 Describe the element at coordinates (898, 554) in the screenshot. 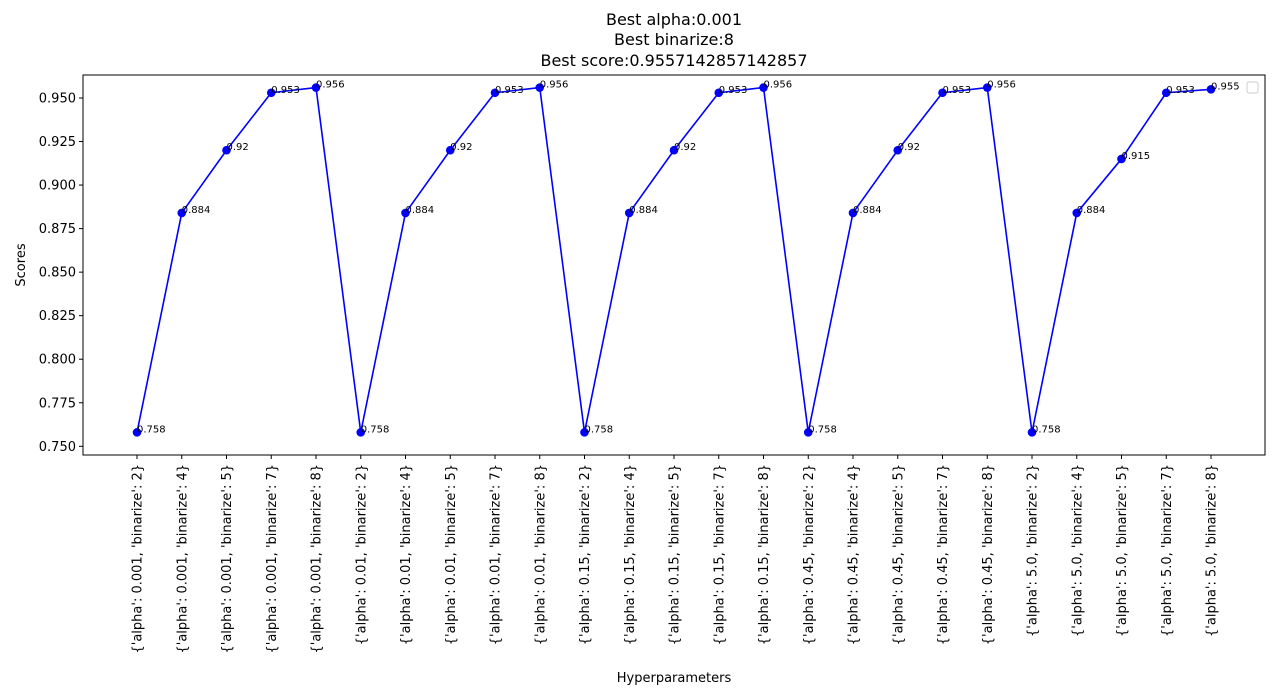

I see `x-tick-label: {'alpha': 0.45, 'binarize': 5}` at that location.